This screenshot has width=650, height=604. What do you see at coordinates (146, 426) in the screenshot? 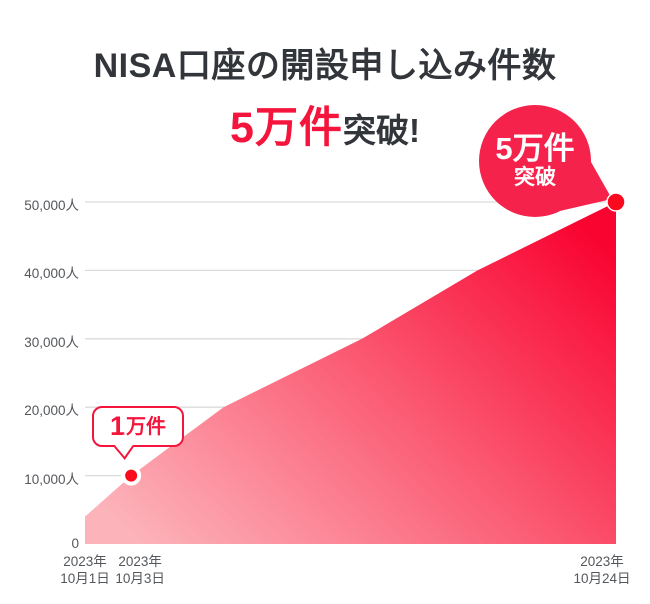
I see `callout-unit: 万件` at bounding box center [146, 426].